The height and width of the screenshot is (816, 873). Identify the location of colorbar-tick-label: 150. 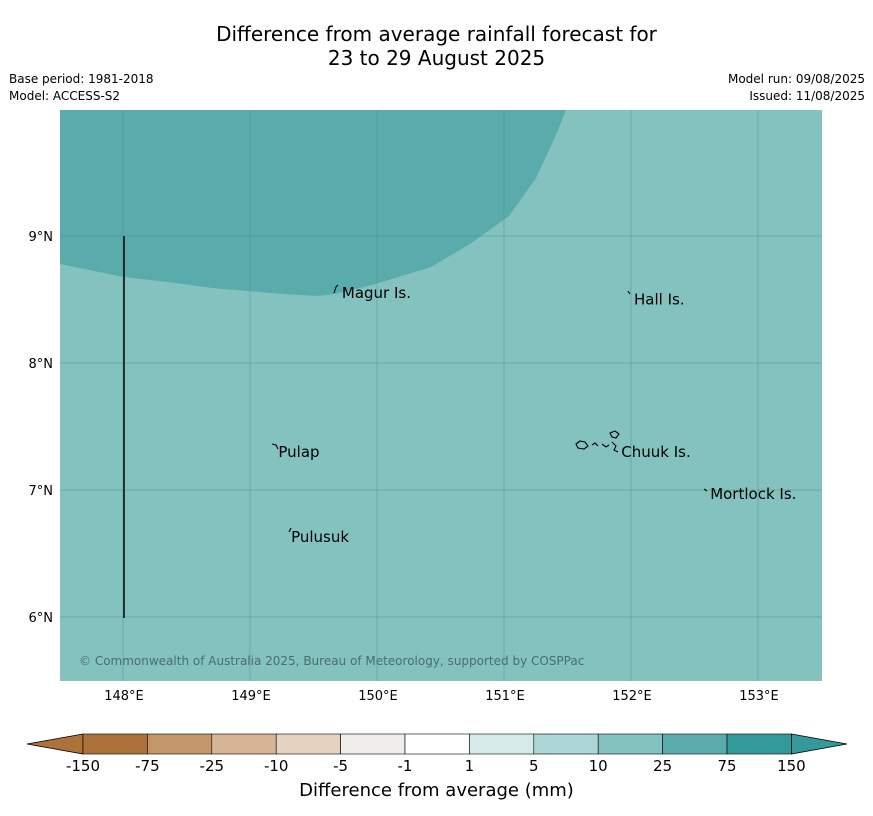
(791, 766).